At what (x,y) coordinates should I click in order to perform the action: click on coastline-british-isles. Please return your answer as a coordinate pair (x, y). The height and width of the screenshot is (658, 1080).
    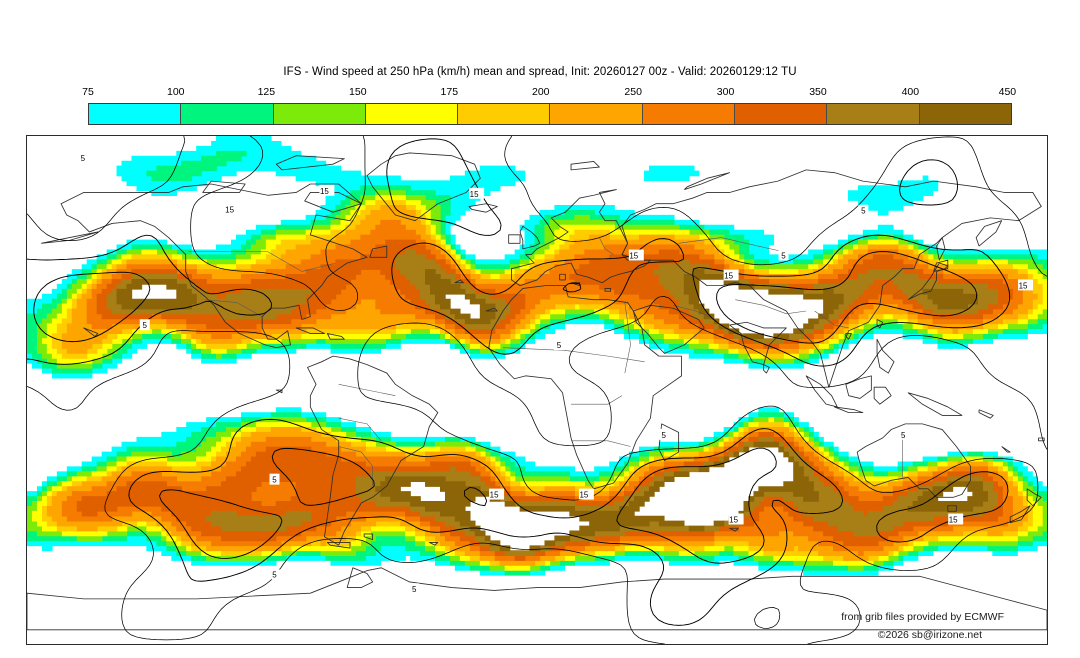
    Looking at the image, I should click on (530, 237).